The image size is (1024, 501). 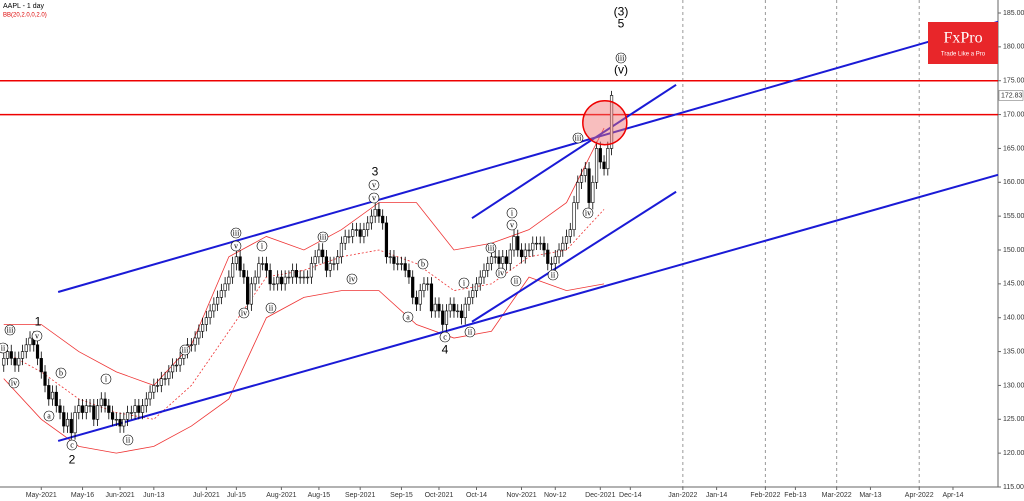 What do you see at coordinates (72, 460) in the screenshot?
I see `wave-label: 2` at bounding box center [72, 460].